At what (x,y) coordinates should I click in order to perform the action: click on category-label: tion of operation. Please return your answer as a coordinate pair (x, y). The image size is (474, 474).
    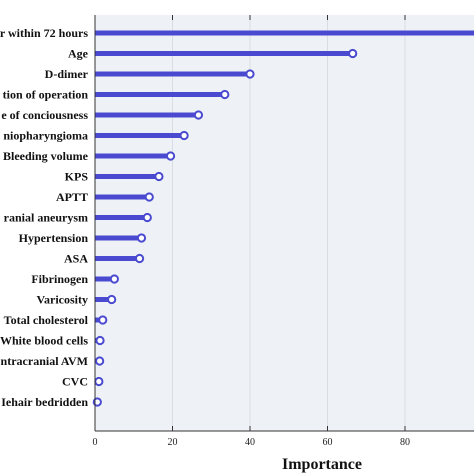
    Looking at the image, I should click on (46, 95).